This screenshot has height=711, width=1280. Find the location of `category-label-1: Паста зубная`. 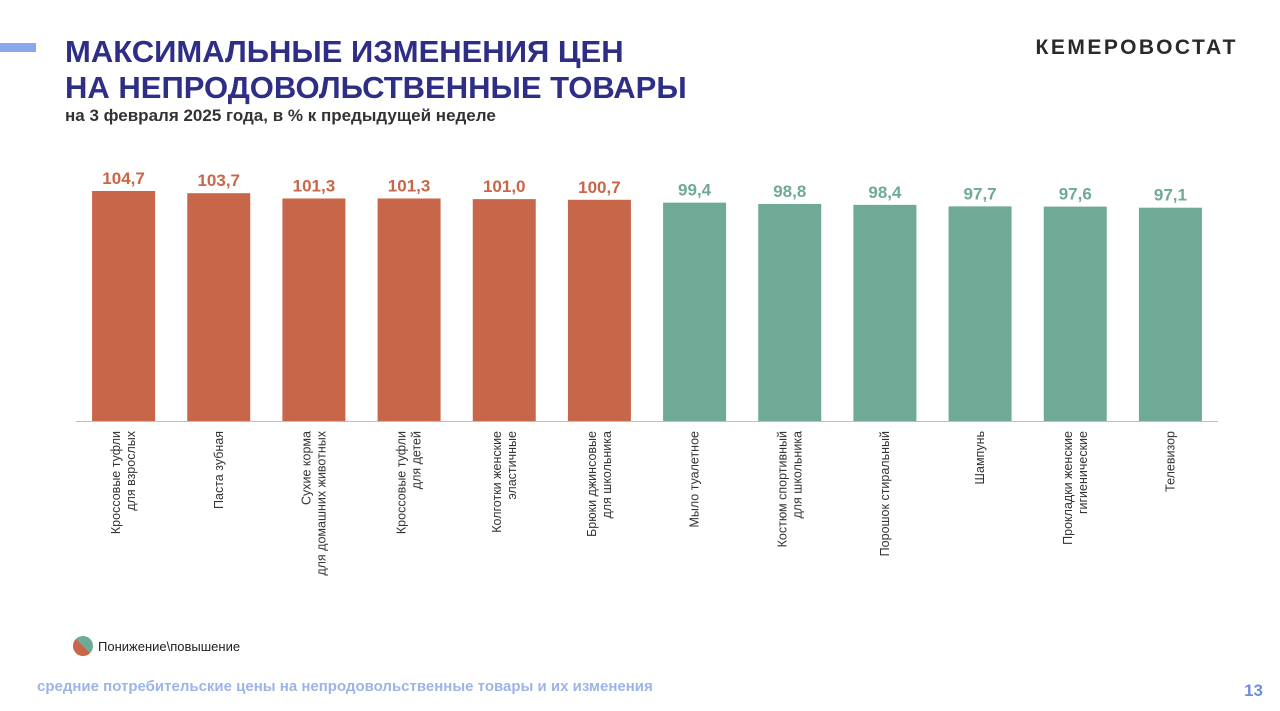

category-label-1: Паста зубная is located at coordinates (219, 470).